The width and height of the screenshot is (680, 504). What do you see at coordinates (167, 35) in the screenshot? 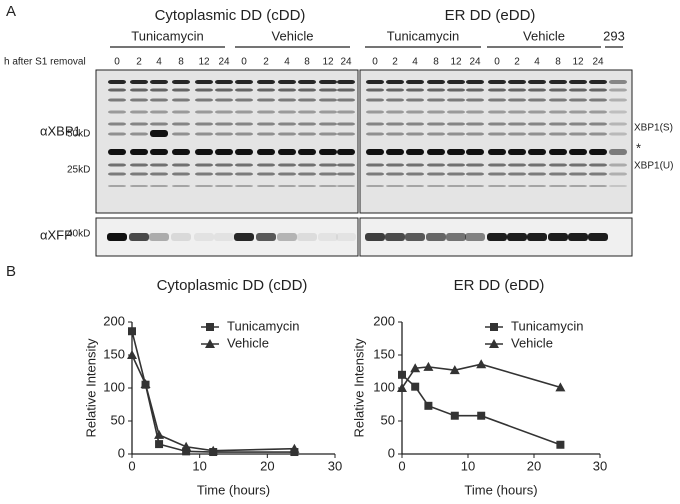
I see `treatment-label: Tunicamycin` at bounding box center [167, 35].